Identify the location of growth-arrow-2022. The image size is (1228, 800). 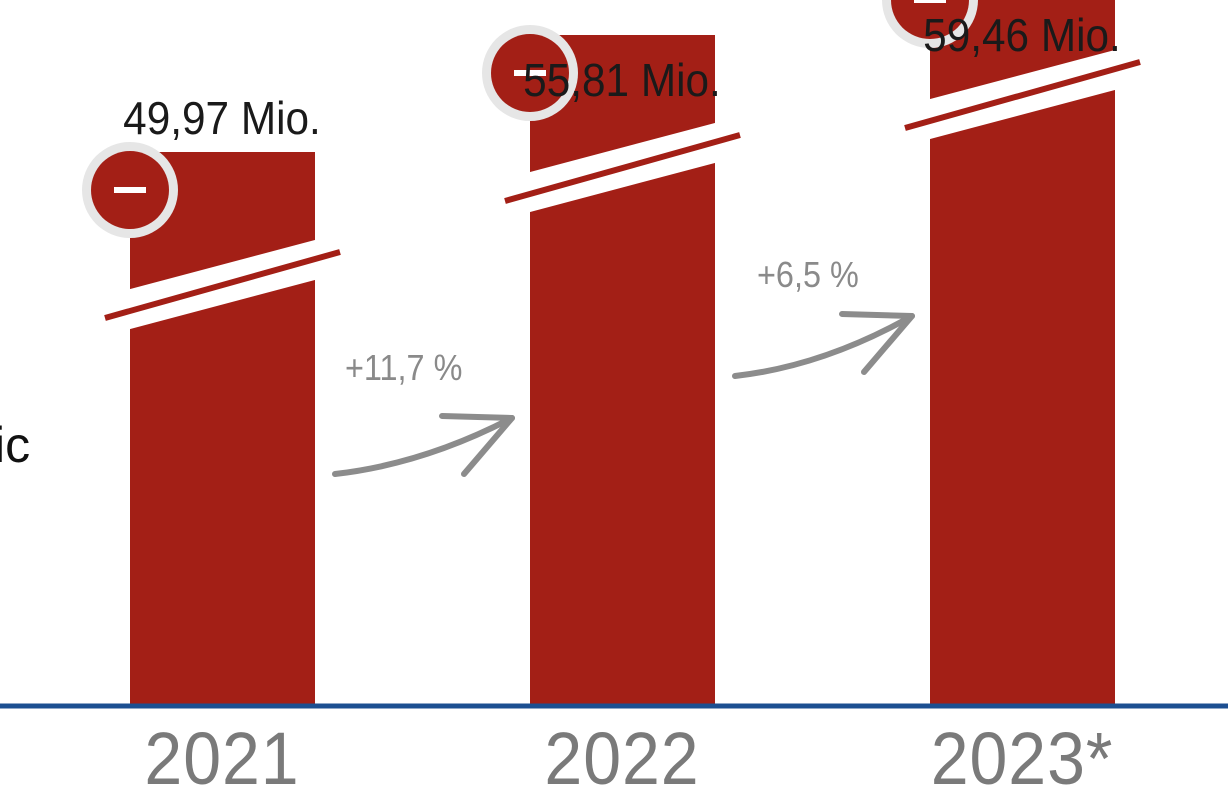
(423, 446).